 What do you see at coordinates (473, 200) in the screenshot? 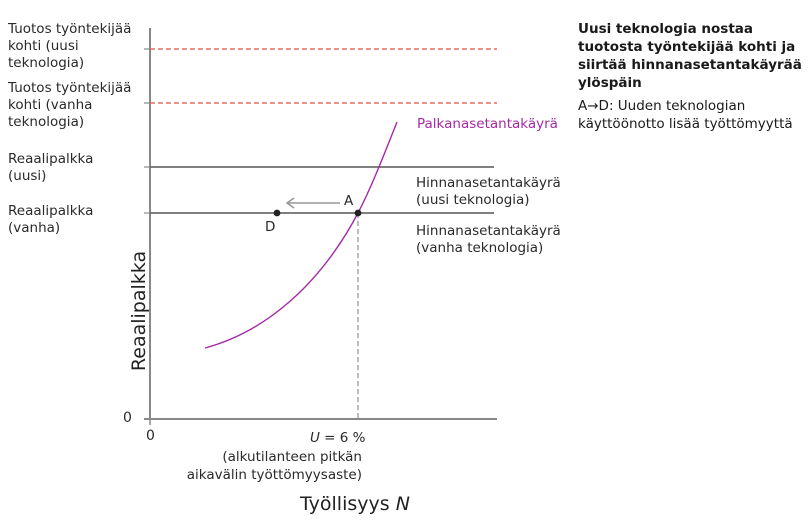
I see `label-line: (uusi teknologia)` at bounding box center [473, 200].